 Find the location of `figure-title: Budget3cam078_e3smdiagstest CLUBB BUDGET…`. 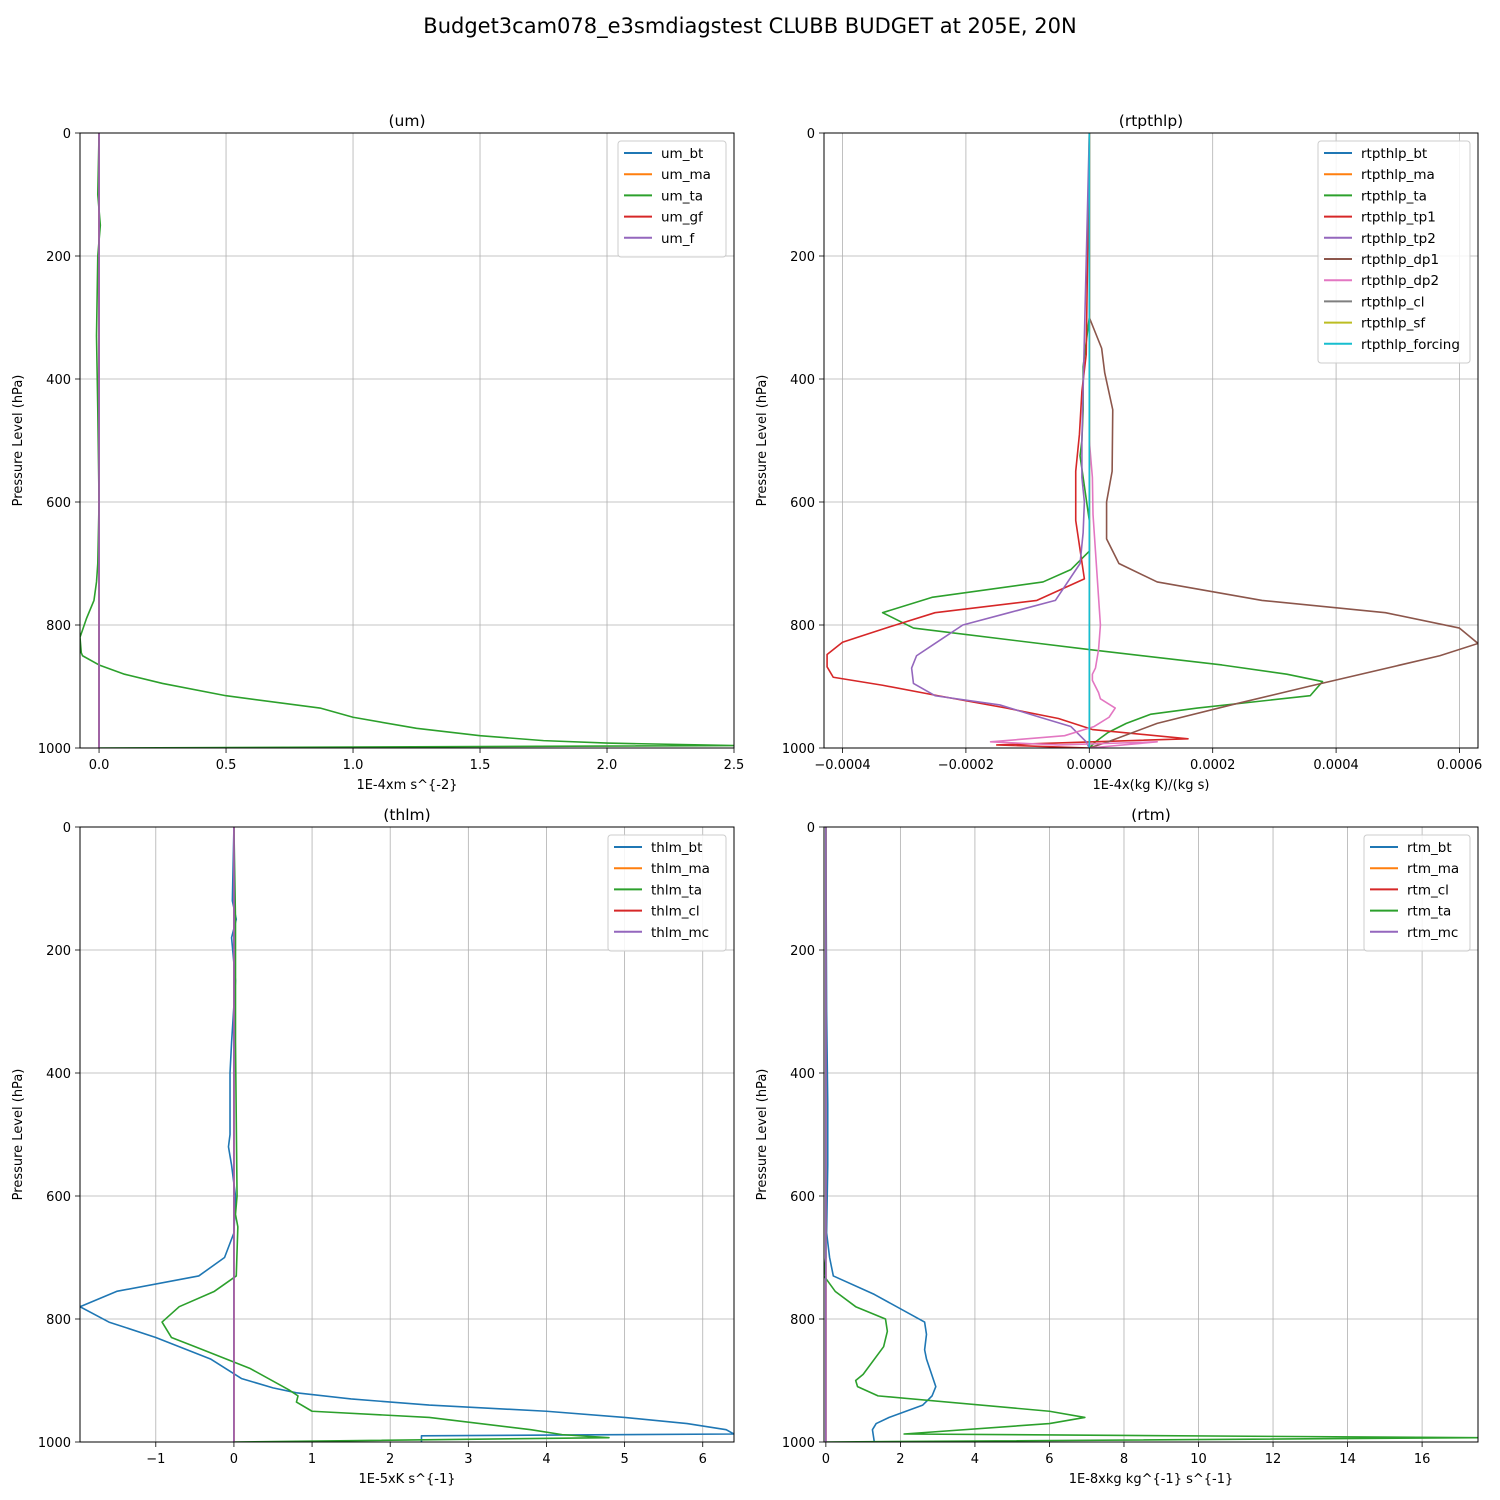

figure-title: Budget3cam078_e3smdiagstest CLUBB BUDGET… is located at coordinates (750, 26).